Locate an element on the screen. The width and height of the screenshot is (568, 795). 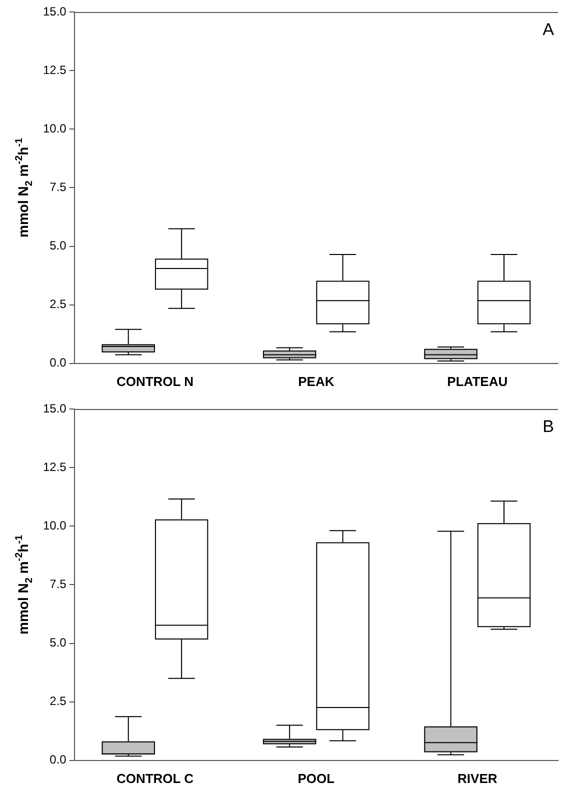
x-tick-label: RIVER is located at coordinates (478, 778).